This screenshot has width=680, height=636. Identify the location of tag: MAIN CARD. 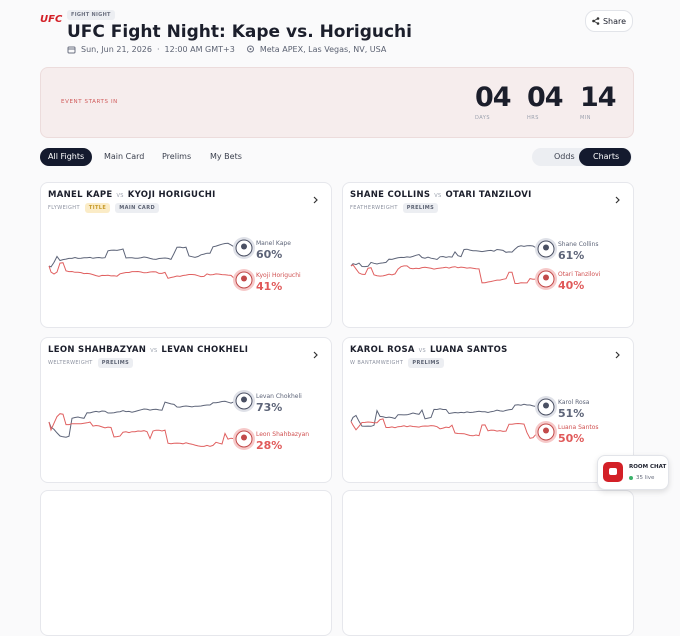
(137, 208).